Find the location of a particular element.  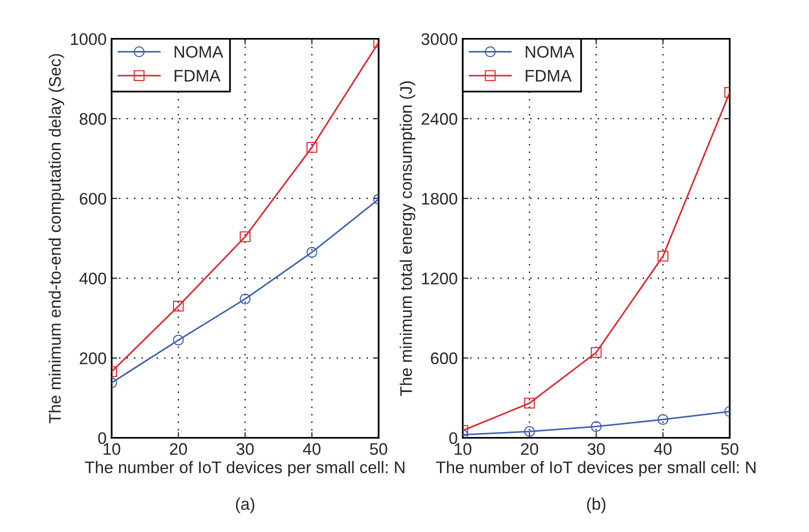

y-tick-label: 400 is located at coordinates (92, 278).